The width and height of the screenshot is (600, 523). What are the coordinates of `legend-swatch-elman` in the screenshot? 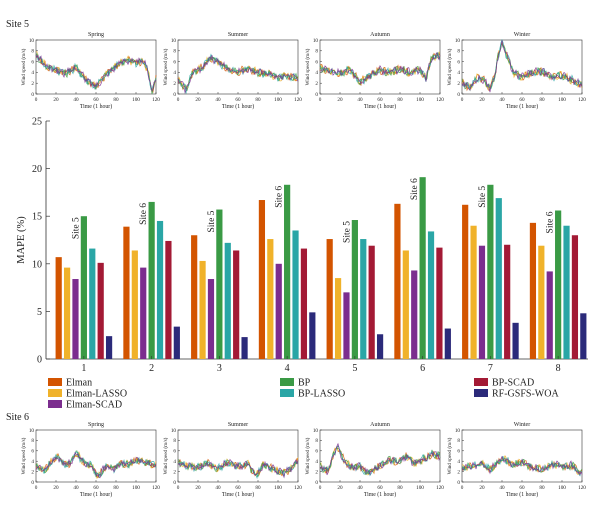 It's located at (55, 382).